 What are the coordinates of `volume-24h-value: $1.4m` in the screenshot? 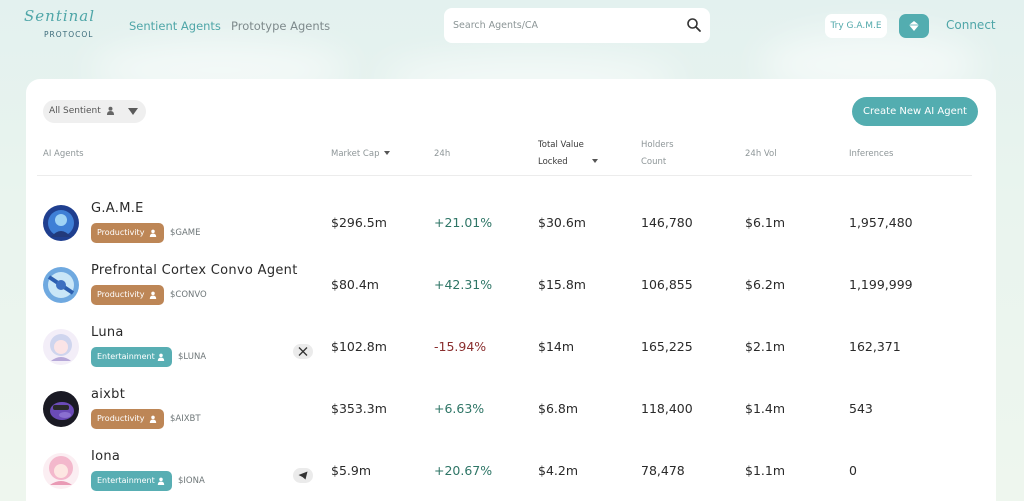 It's located at (765, 408).